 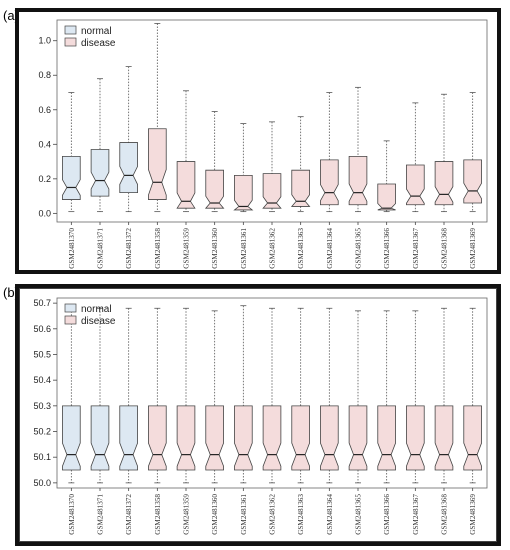 What do you see at coordinates (273, 514) in the screenshot?
I see `x-tick-label: GSM2481362` at bounding box center [273, 514].